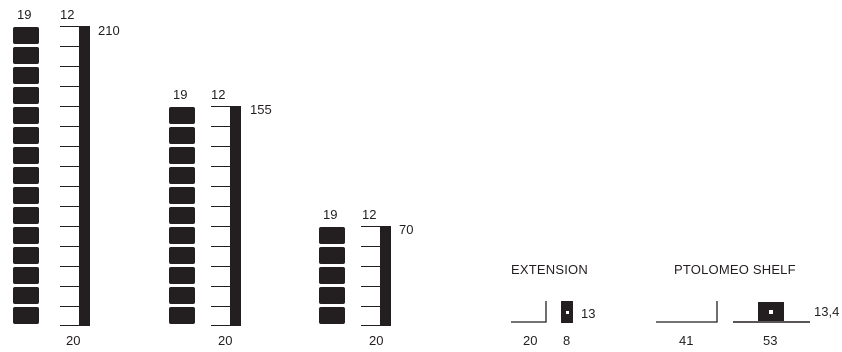 The image size is (842, 352). Describe the element at coordinates (330, 214) in the screenshot. I see `unit-3-block-width-label: 19` at that location.